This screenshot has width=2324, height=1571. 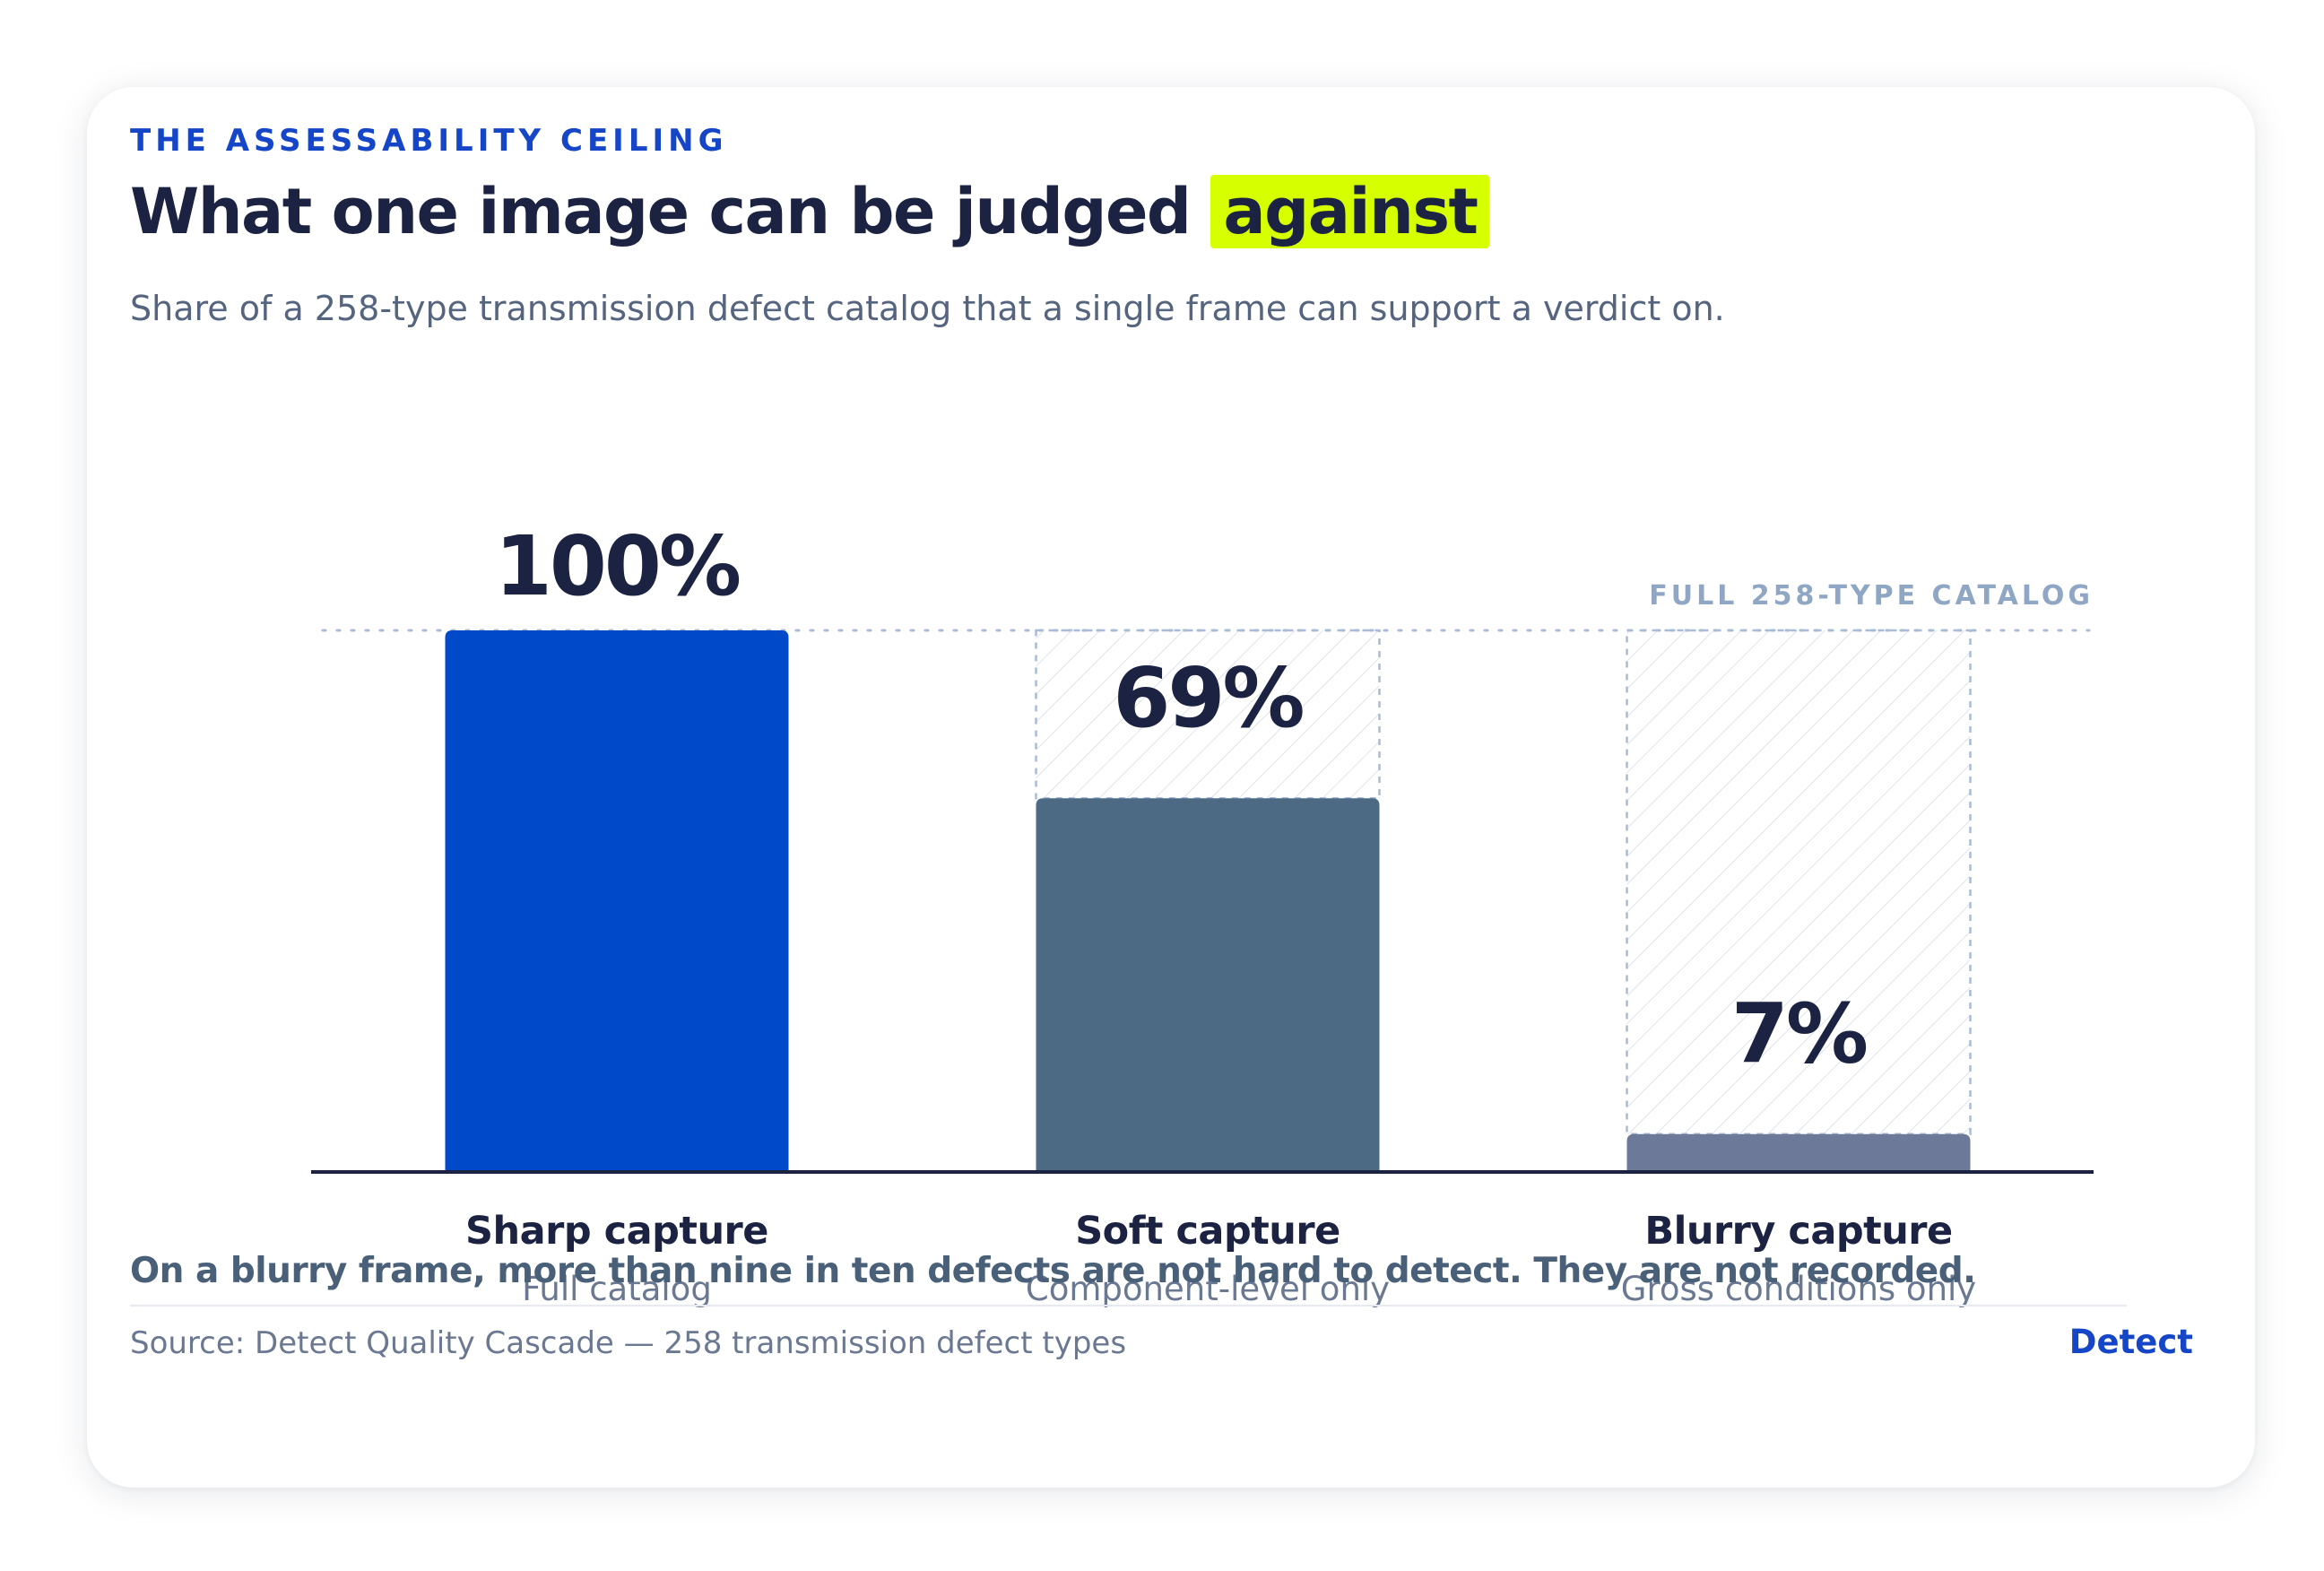 What do you see at coordinates (2130, 1342) in the screenshot?
I see `brand-link: Detect` at bounding box center [2130, 1342].